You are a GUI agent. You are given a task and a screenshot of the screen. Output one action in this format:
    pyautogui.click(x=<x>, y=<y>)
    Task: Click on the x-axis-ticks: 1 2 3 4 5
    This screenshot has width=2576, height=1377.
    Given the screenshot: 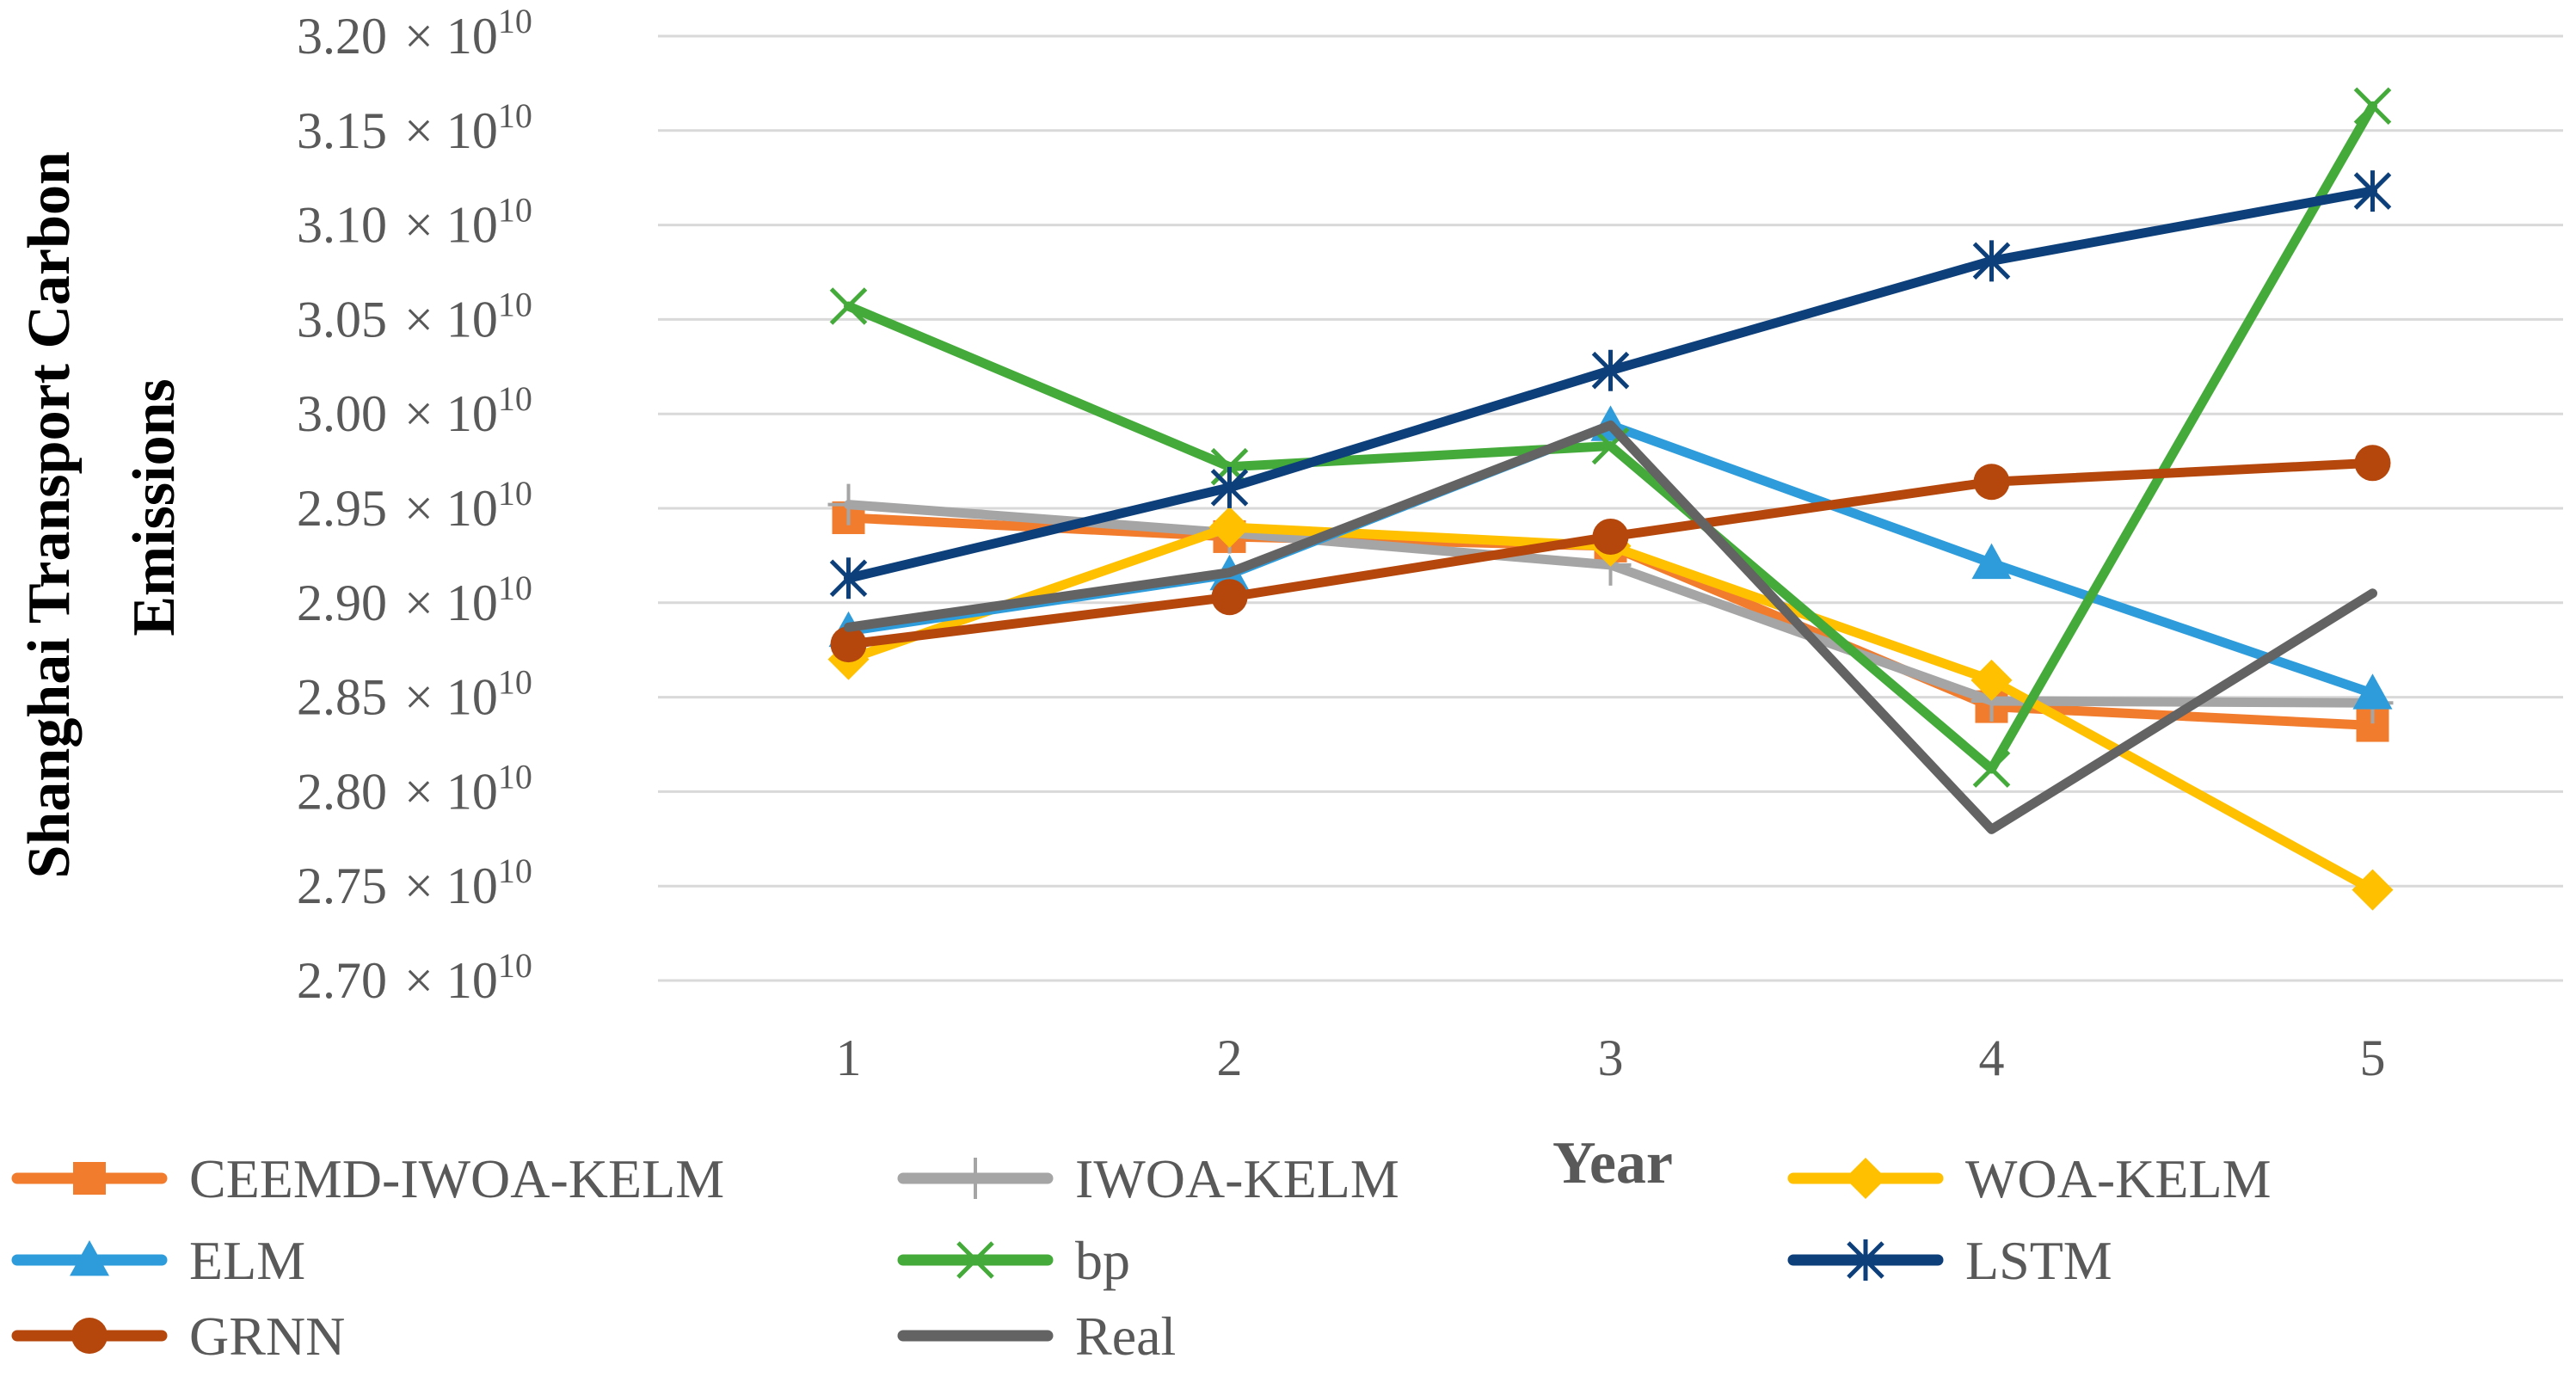 What is the action you would take?
    pyautogui.click(x=1611, y=1058)
    